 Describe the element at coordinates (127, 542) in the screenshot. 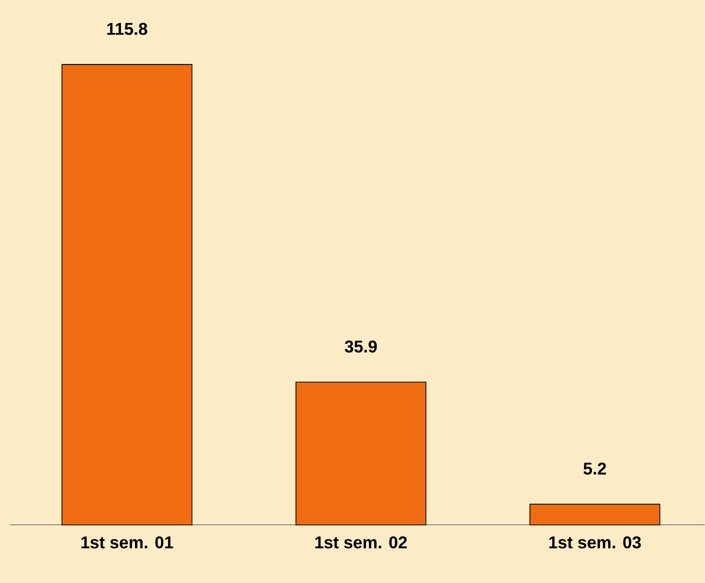

I see `x-tick-label: 1st sem. 01` at that location.